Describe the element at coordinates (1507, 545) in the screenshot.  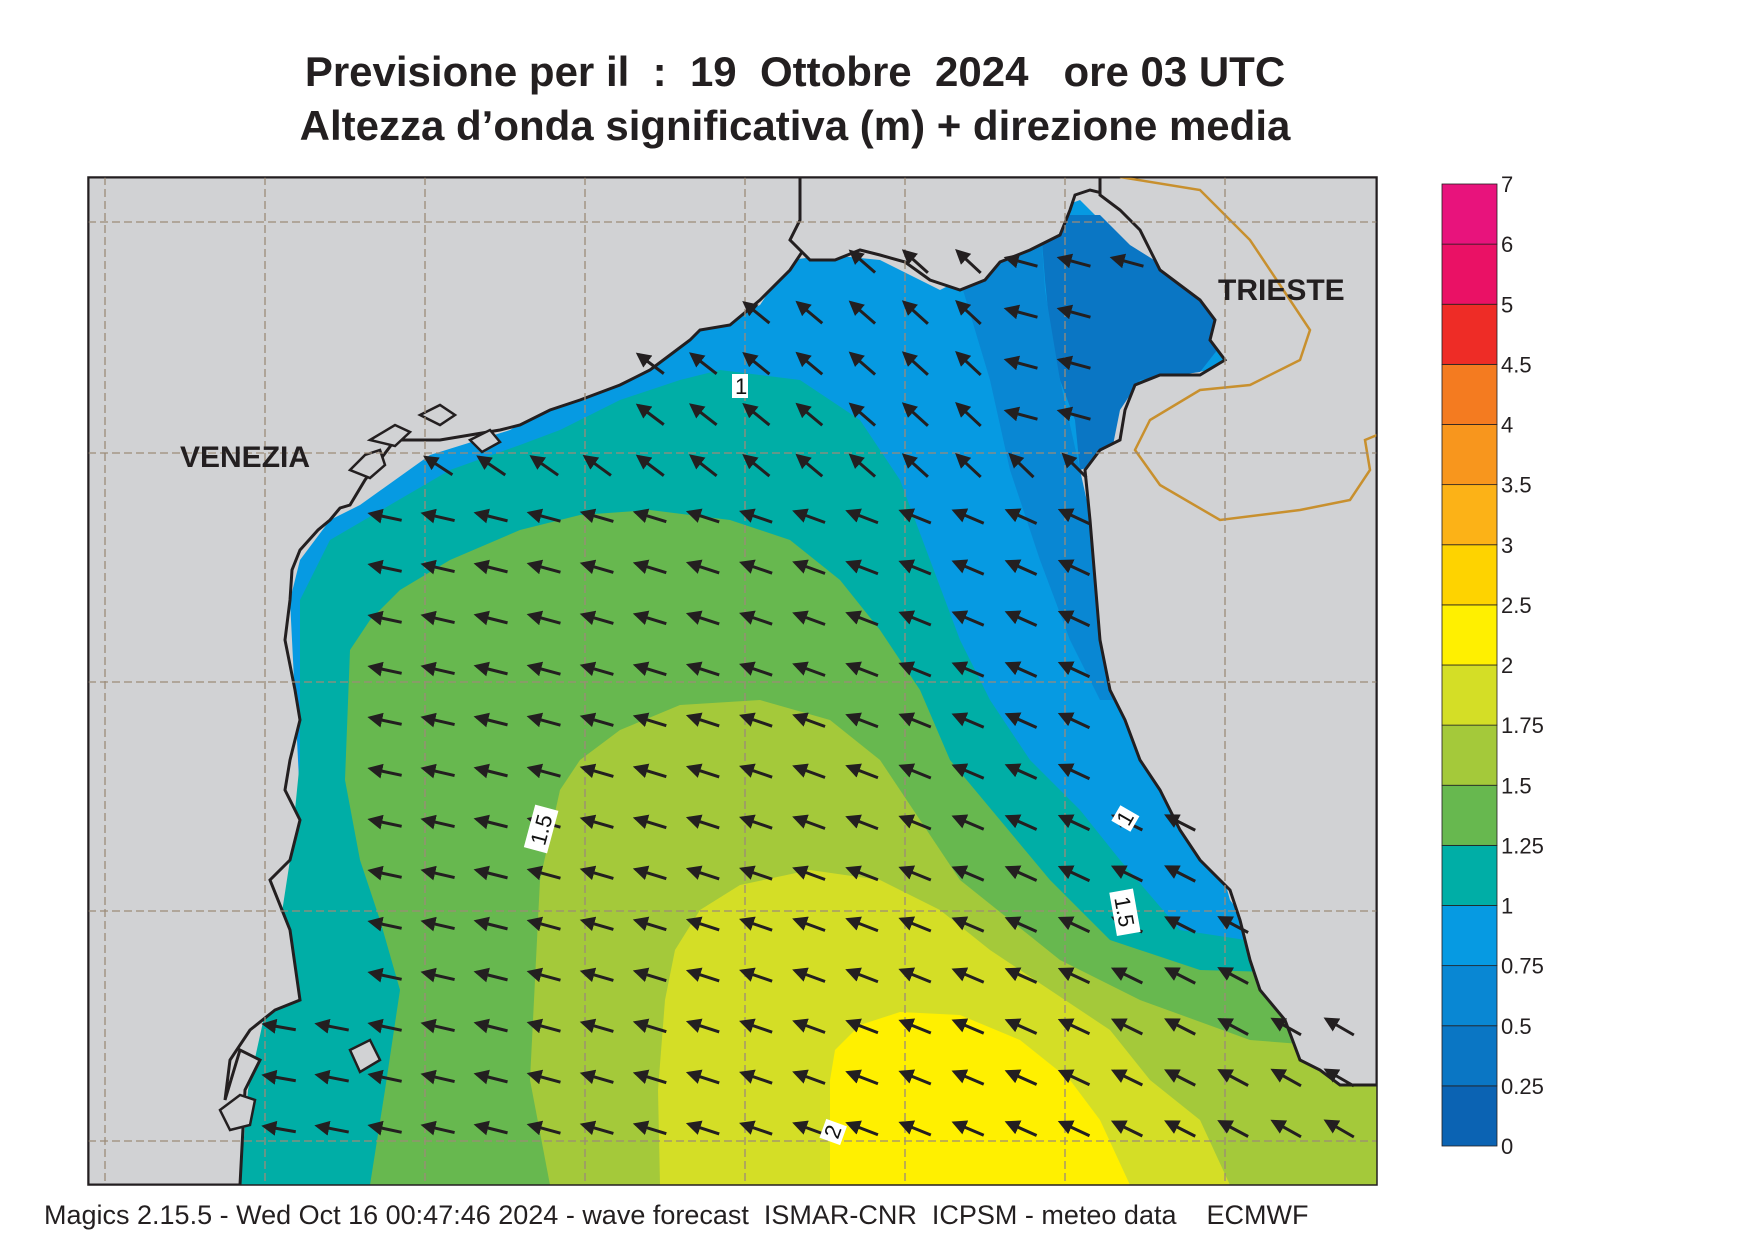
I see `colorbar-label: 3` at that location.